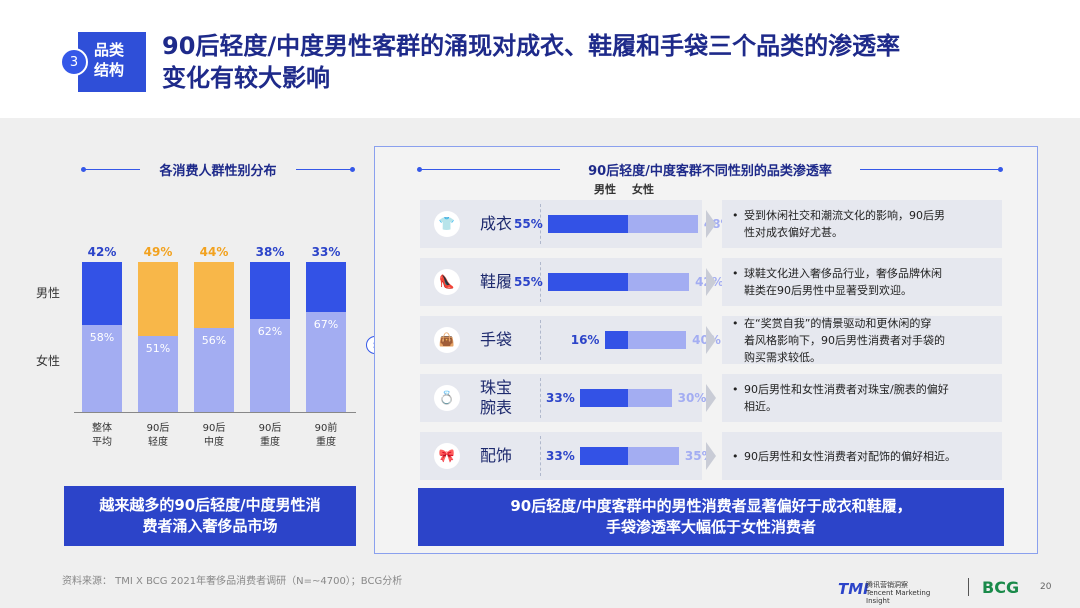 Image resolution: width=1080 pixels, height=608 pixels. What do you see at coordinates (325, 169) in the screenshot?
I see `left-title-line-right` at bounding box center [325, 169].